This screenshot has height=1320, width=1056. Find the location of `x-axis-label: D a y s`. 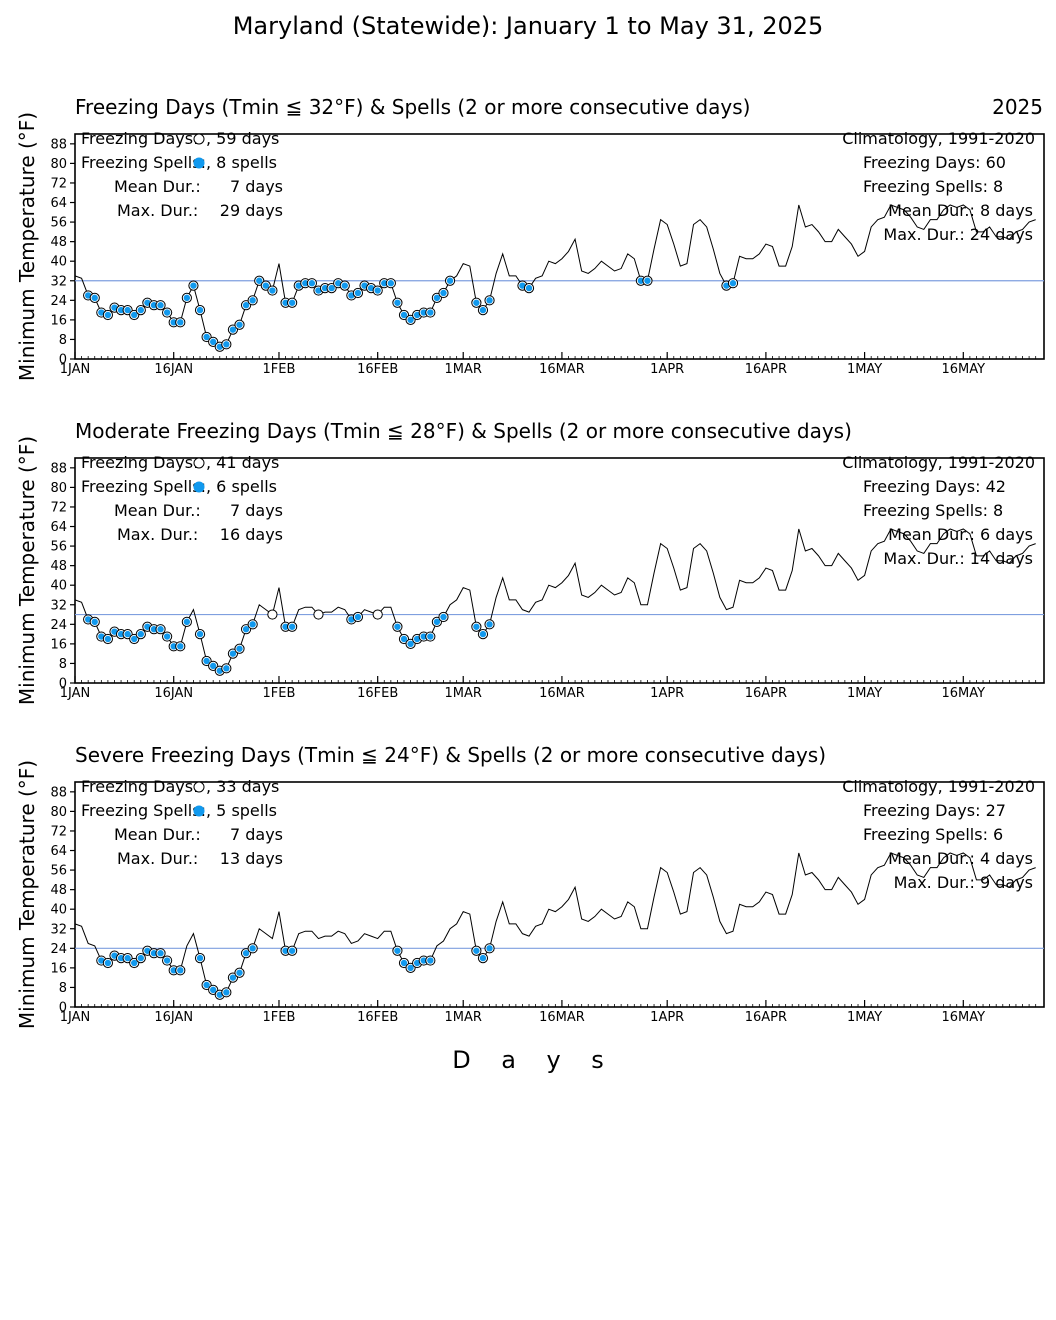

x-axis-label: D a y s is located at coordinates (527, 1060).